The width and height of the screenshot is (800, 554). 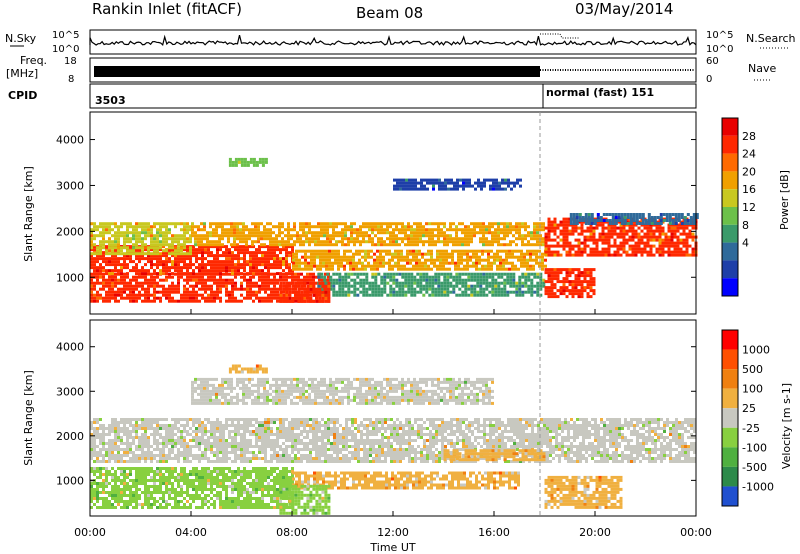 What do you see at coordinates (167, 9) in the screenshot?
I see `station-title: Rankin Inlet (fitACF)` at bounding box center [167, 9].